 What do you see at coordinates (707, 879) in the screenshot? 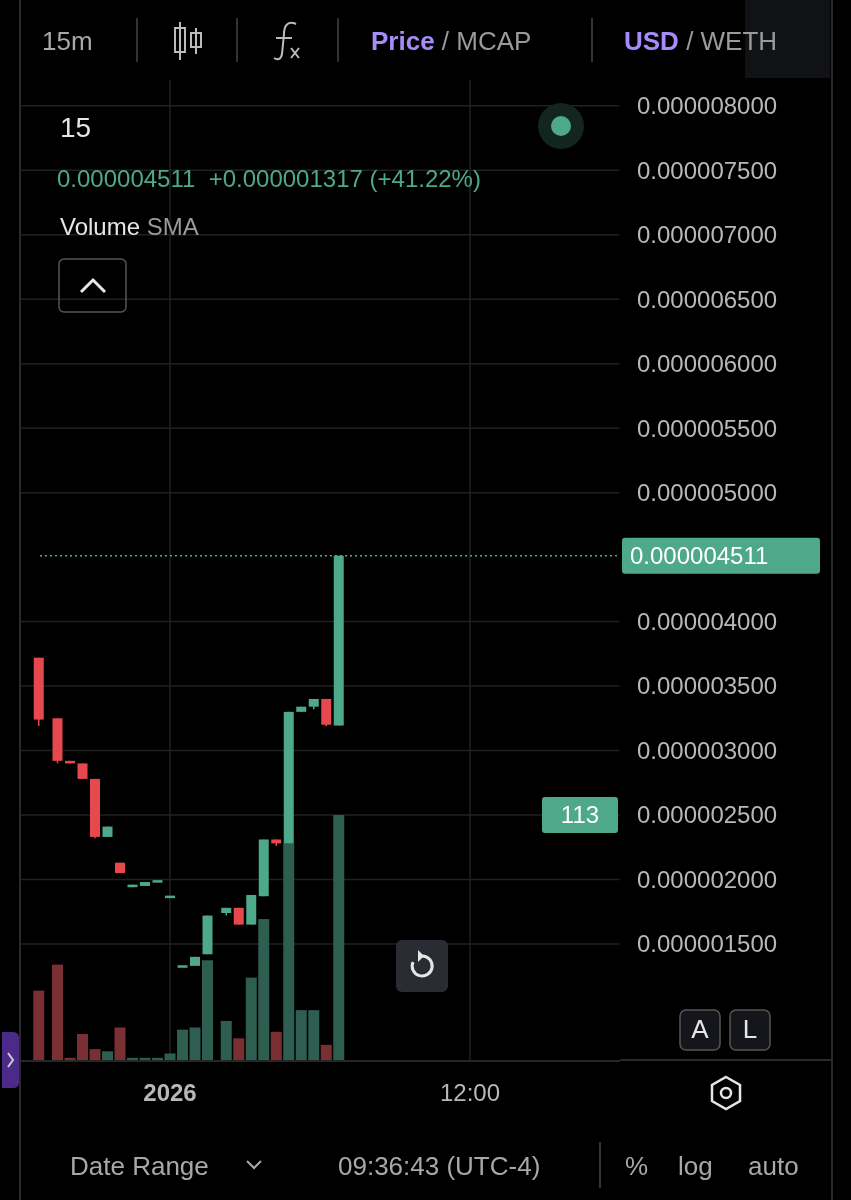
I see `y-tick-label: 0.000002000` at bounding box center [707, 879].